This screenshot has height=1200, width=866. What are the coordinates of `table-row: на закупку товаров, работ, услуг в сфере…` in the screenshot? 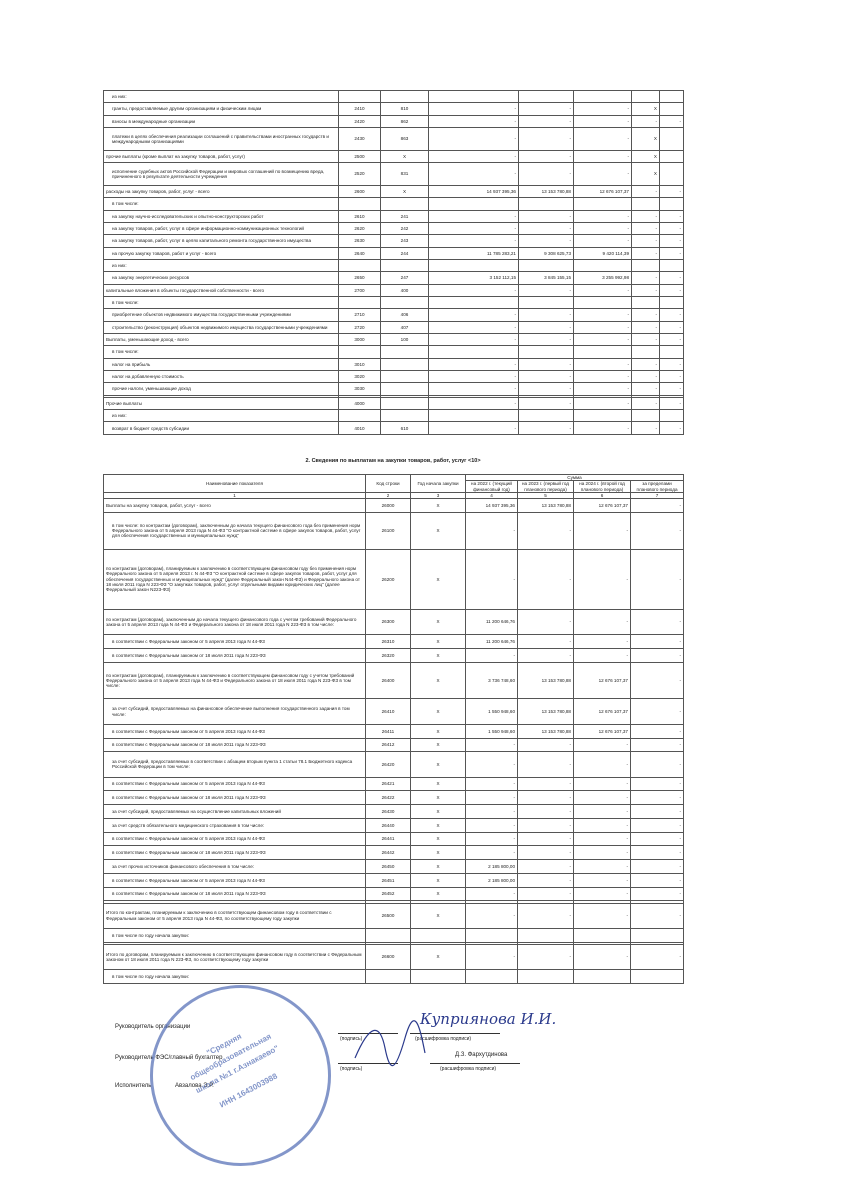 It's located at (393, 228).